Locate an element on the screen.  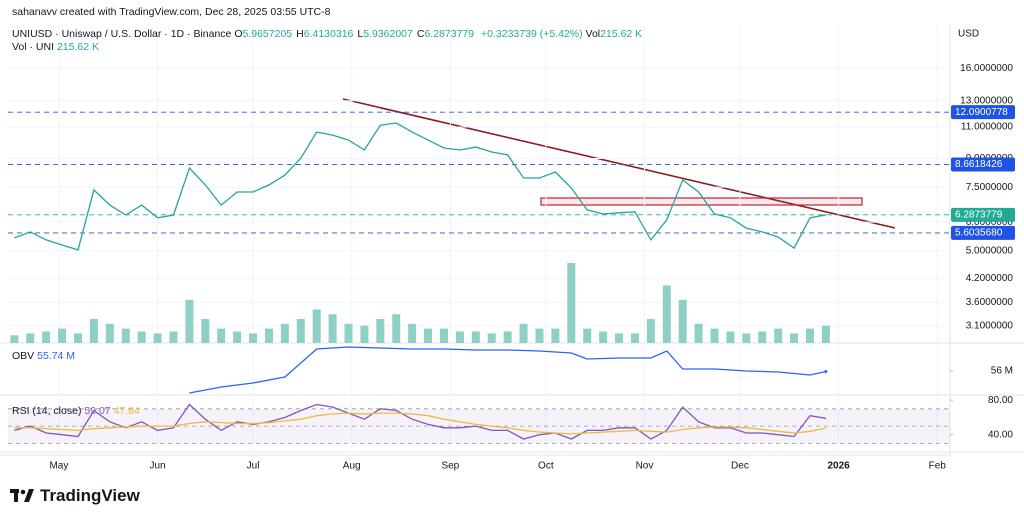
rsi-ma-value: 47.84 is located at coordinates (126, 411).